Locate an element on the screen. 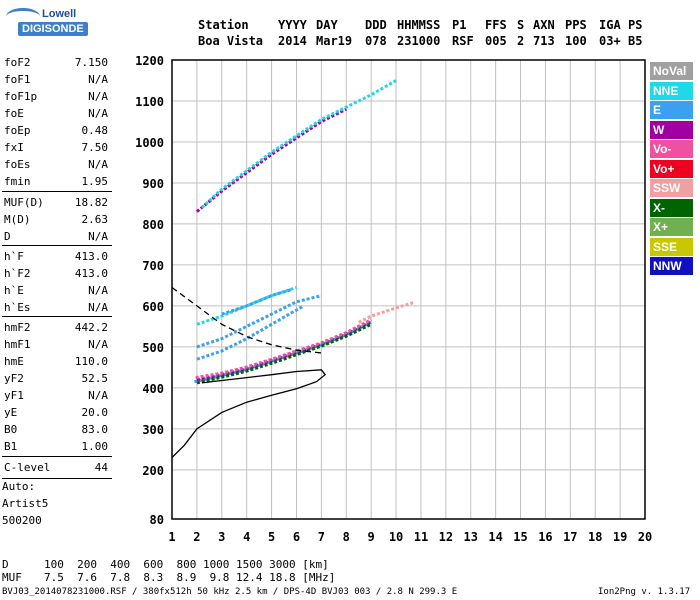  legend-item: Vo- is located at coordinates (671, 149).